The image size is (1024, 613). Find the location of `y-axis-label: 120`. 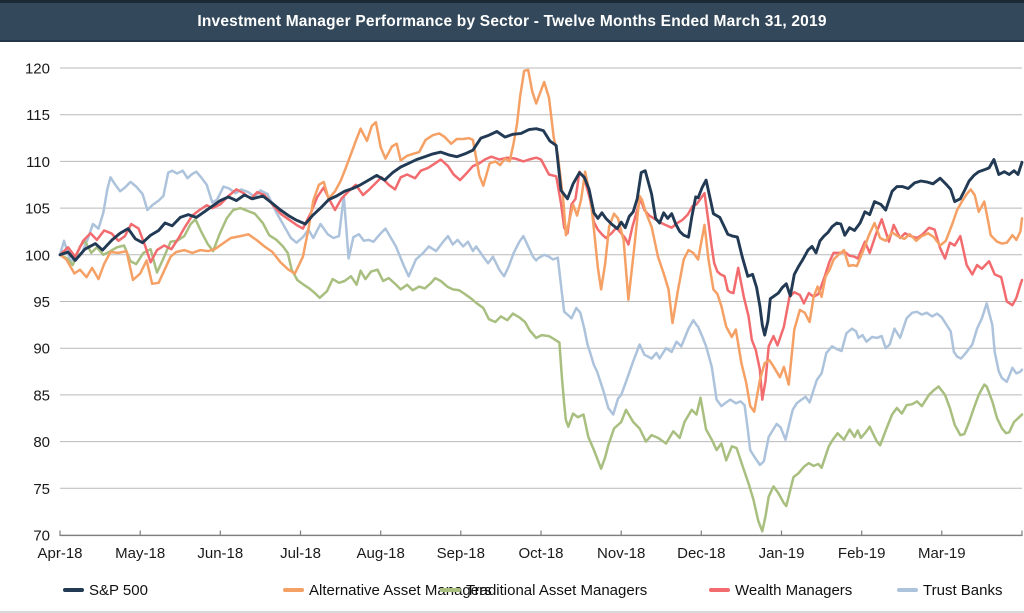

y-axis-label: 120 is located at coordinates (37, 69).